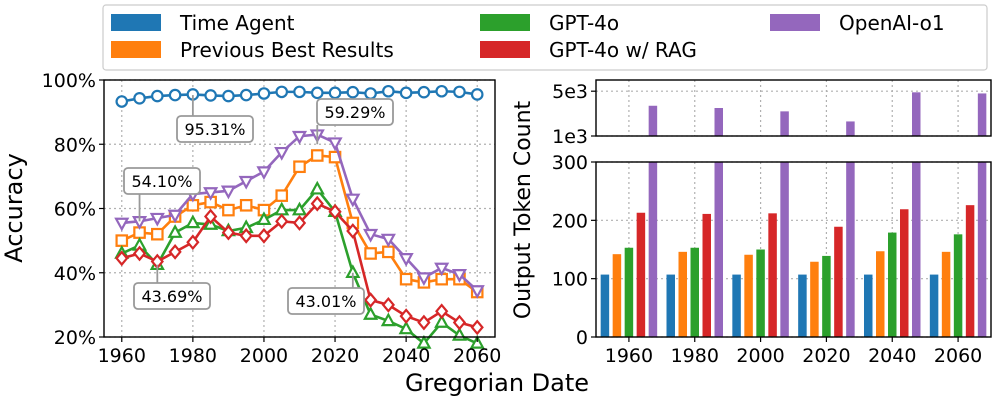 Image resolution: width=997 pixels, height=400 pixels. I want to click on right-x-tick-label: 2020, so click(826, 356).